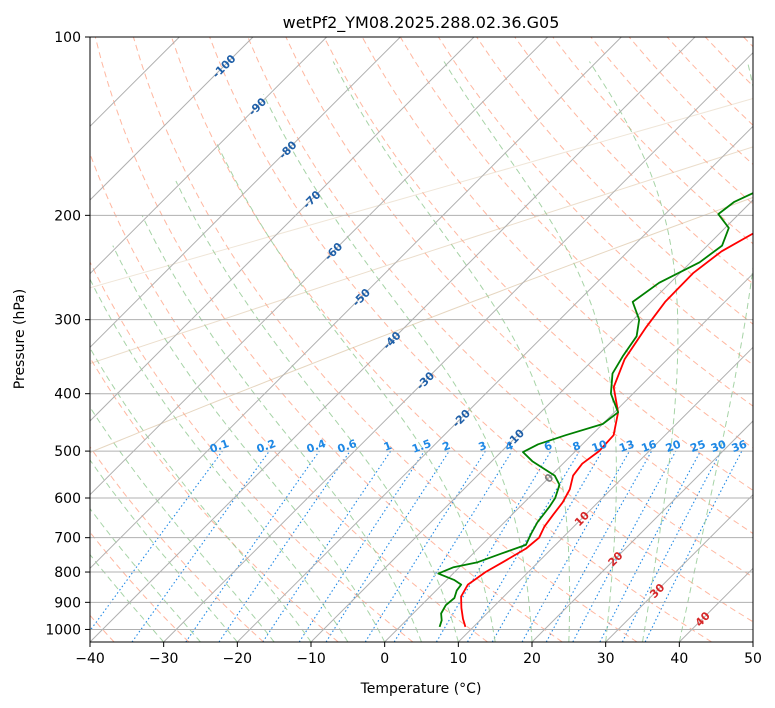  Describe the element at coordinates (582, 519) in the screenshot. I see `isotherm-label: 10` at that location.